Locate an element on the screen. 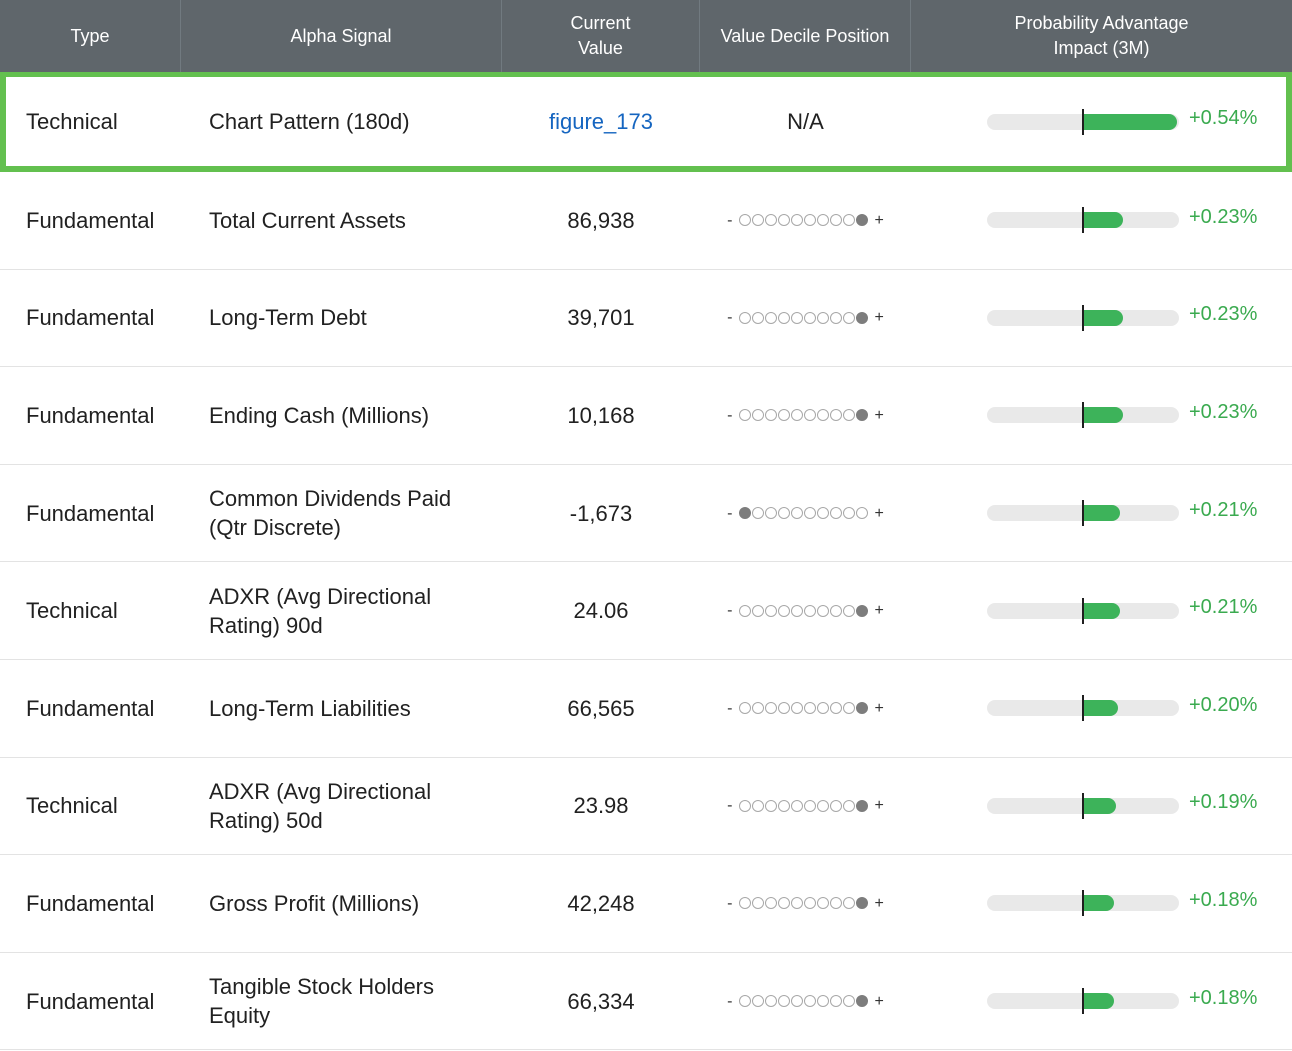  impact-percent: +0.18% is located at coordinates (1223, 899).